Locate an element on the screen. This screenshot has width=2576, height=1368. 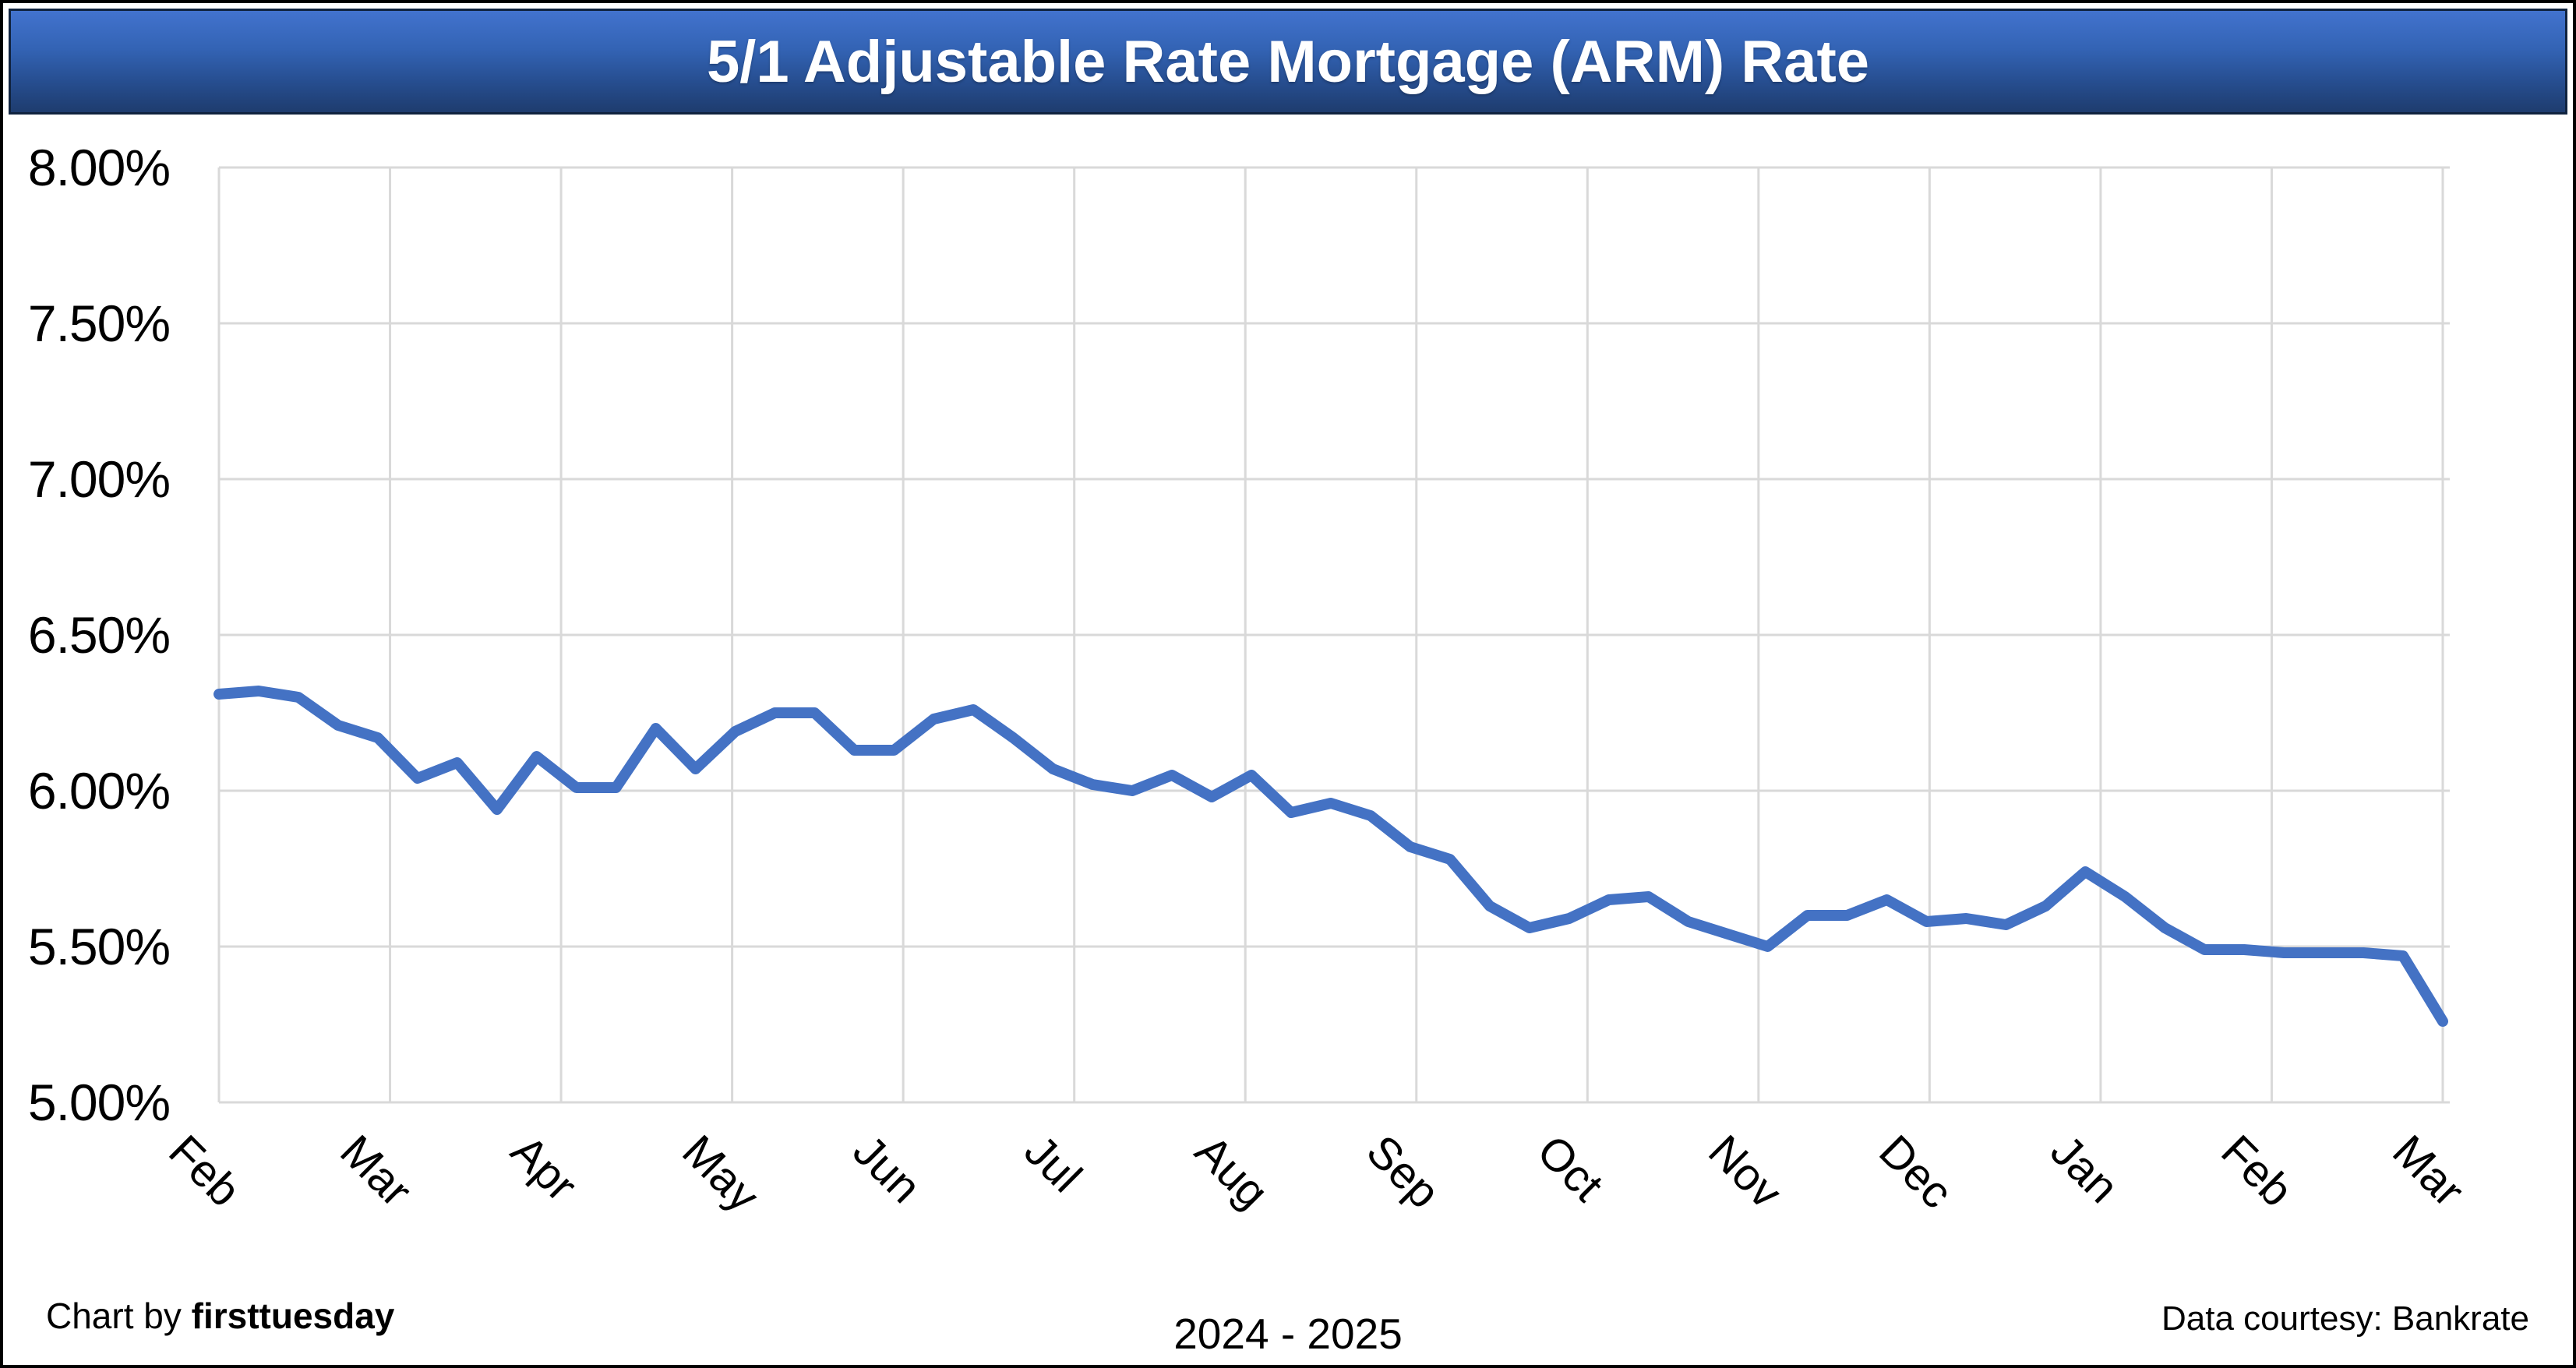
y-axis-tick-label: 8.00% is located at coordinates (99, 167).